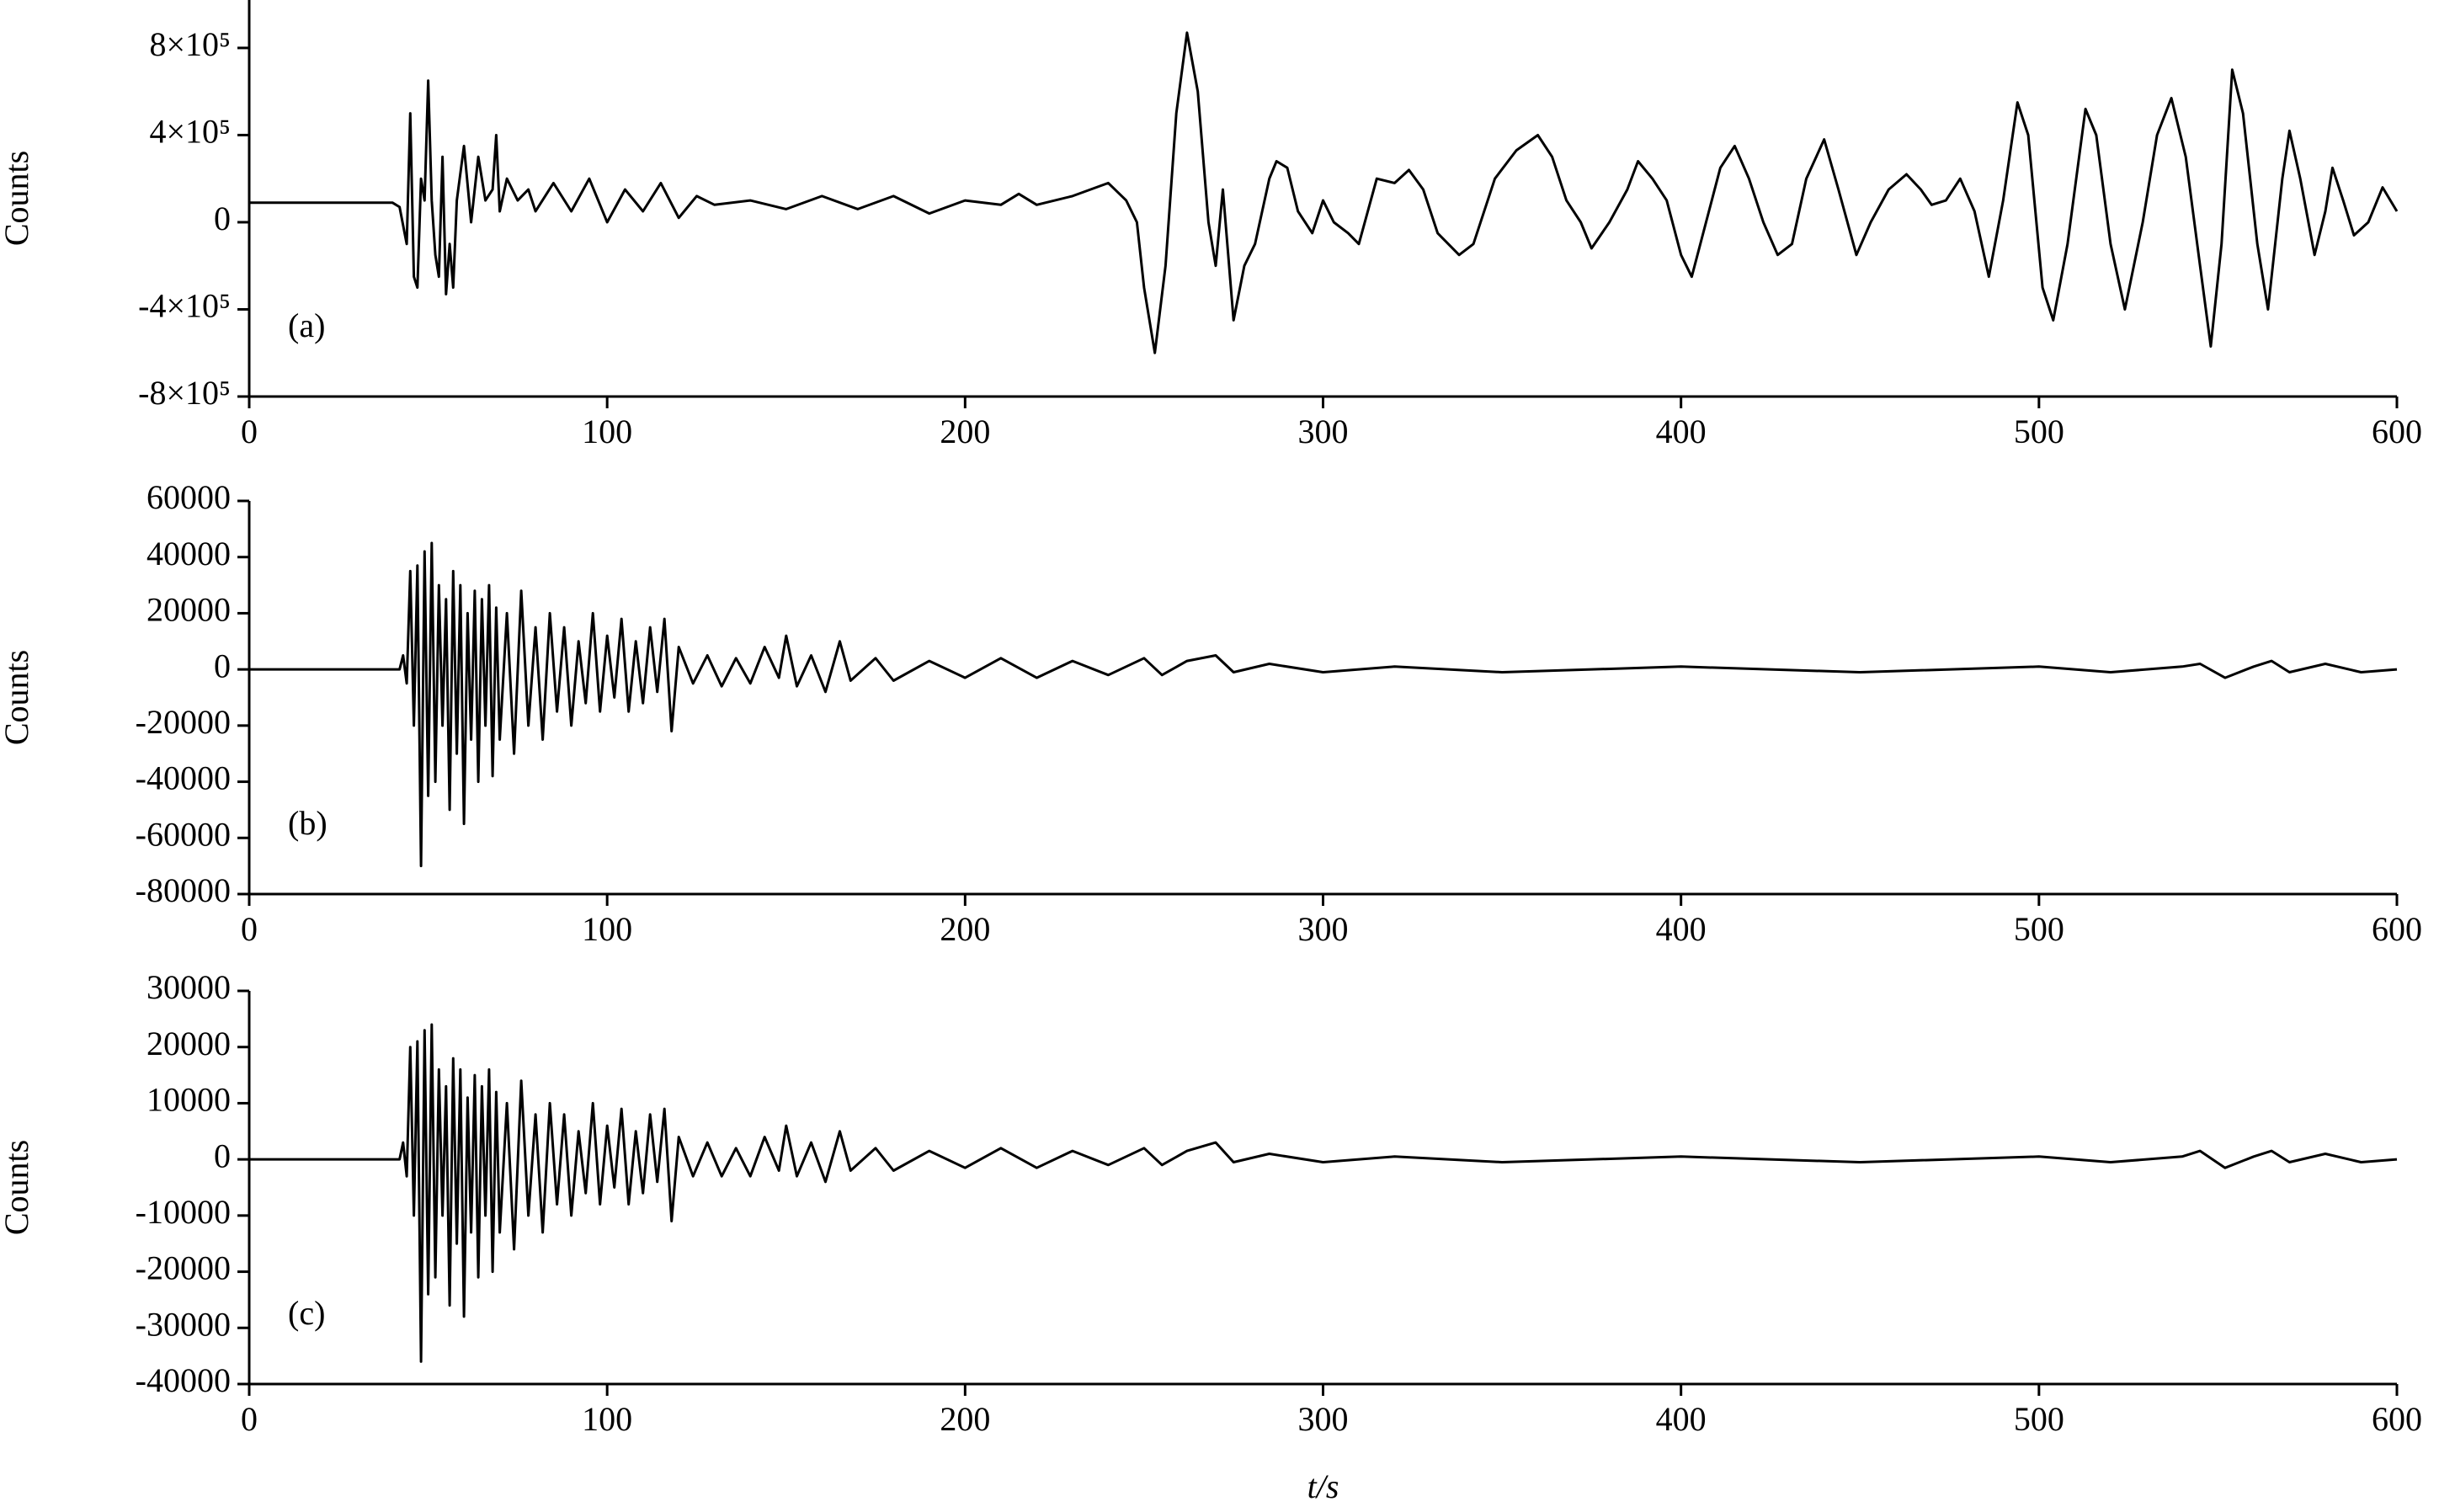 The width and height of the screenshot is (2439, 1512). Describe the element at coordinates (184, 306) in the screenshot. I see `y-tick-label: -4×10⁵` at that location.